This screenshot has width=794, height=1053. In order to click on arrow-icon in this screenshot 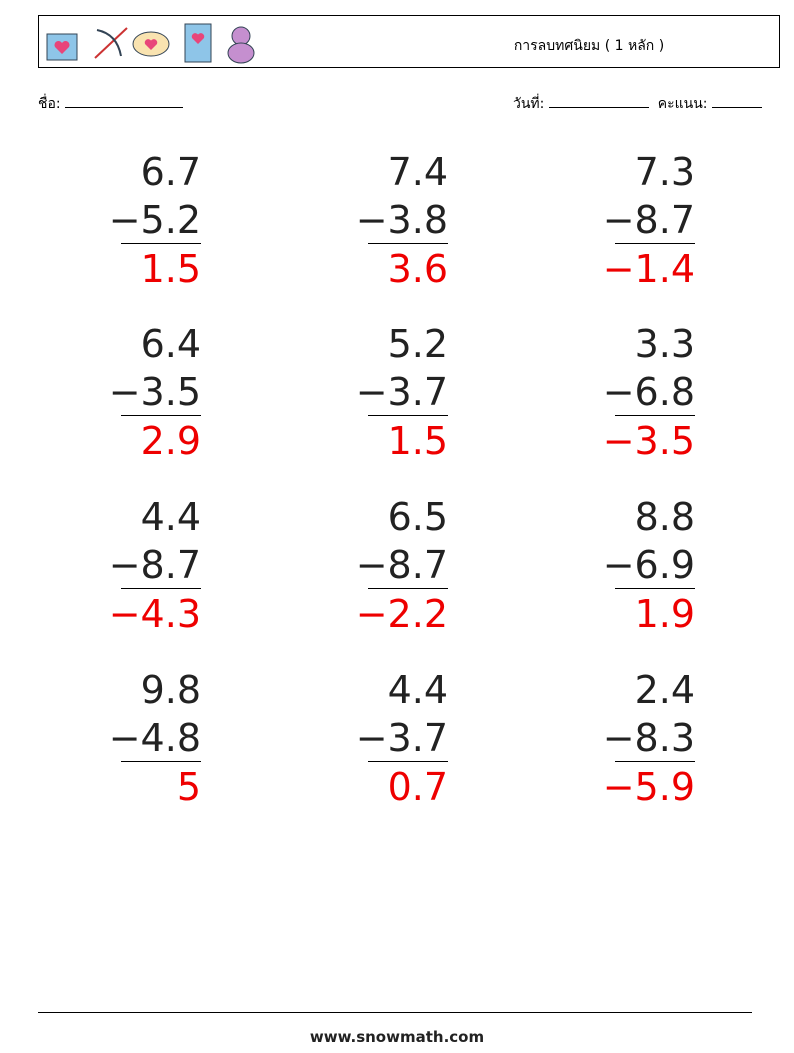, I will do `click(111, 43)`.